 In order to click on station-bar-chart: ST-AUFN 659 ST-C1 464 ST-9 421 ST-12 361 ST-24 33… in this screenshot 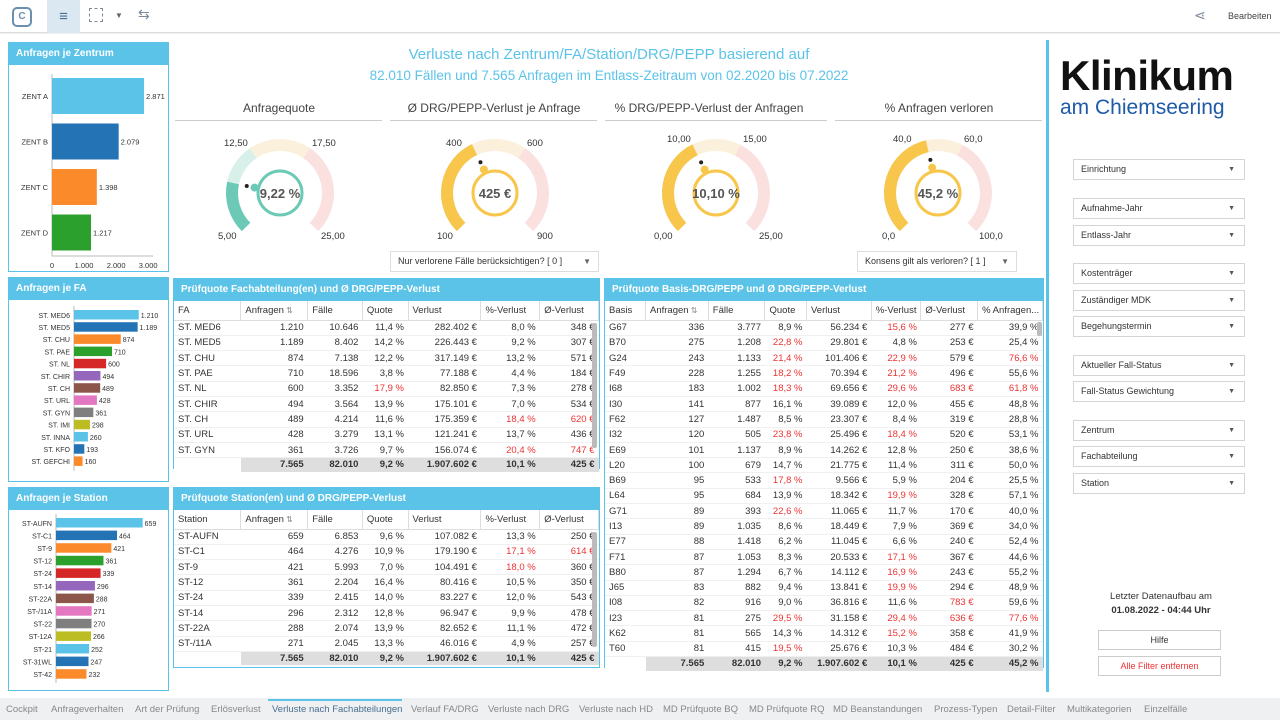, I will do `click(88, 600)`.